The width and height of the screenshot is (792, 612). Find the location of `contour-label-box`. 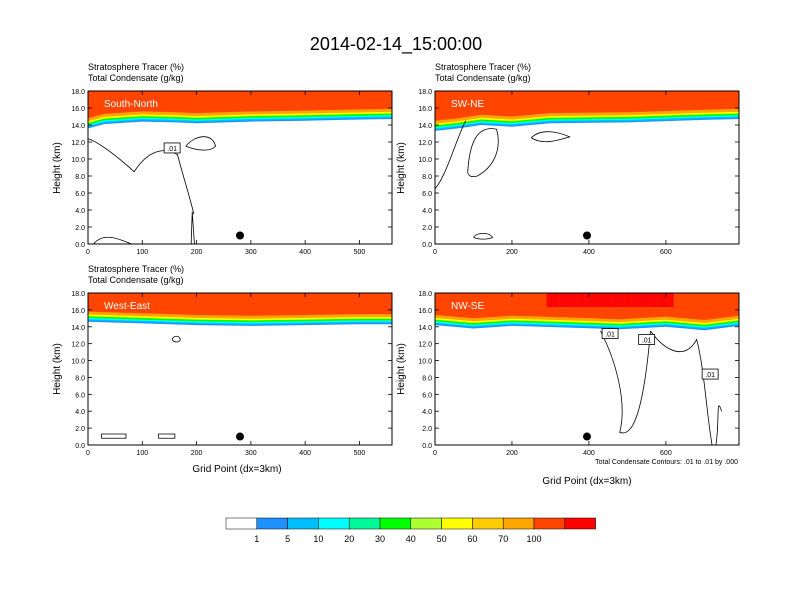

contour-label-box is located at coordinates (610, 333).